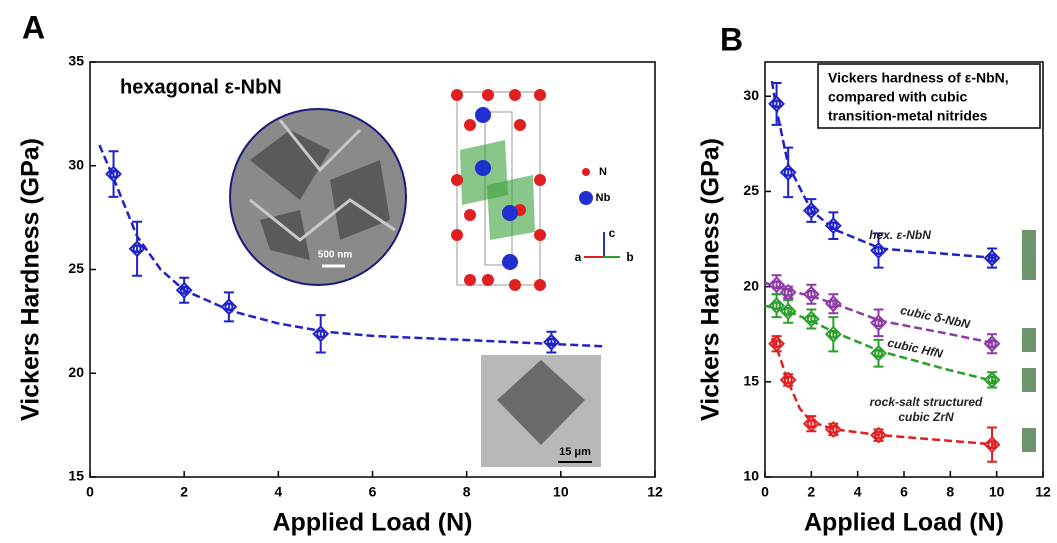  I want to click on series-label: rock-salt structured cubic ZrN, so click(926, 409).